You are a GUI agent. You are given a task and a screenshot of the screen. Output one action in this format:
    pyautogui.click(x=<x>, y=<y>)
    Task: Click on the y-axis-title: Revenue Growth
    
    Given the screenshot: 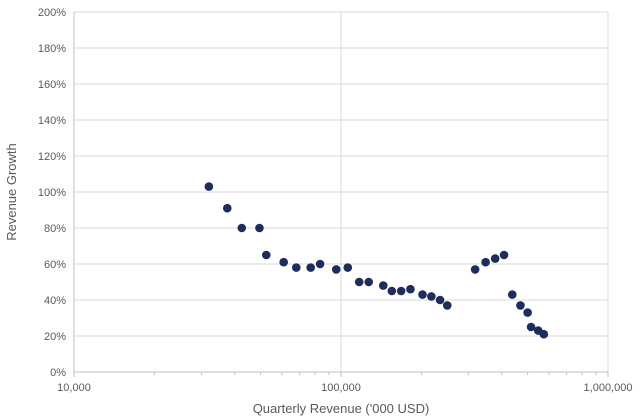 What is the action you would take?
    pyautogui.click(x=11, y=192)
    